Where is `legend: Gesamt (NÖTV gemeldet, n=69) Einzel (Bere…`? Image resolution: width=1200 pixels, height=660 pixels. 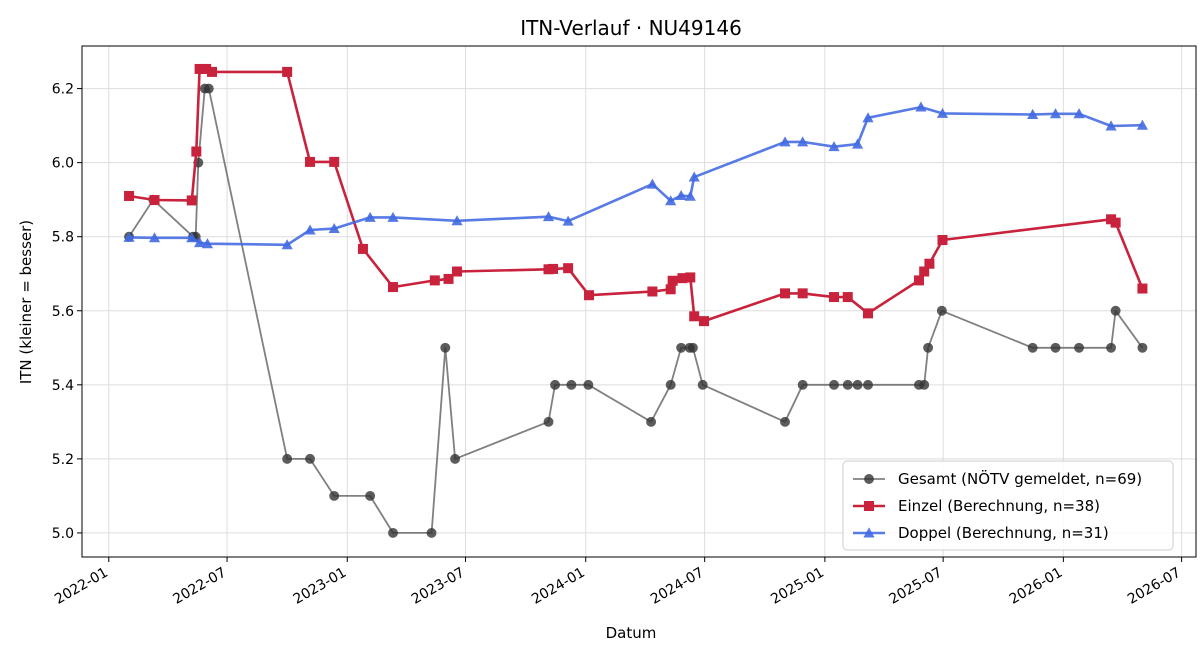
legend: Gesamt (NÖTV gemeldet, n=69) Einzel (Bere… is located at coordinates (1008, 505).